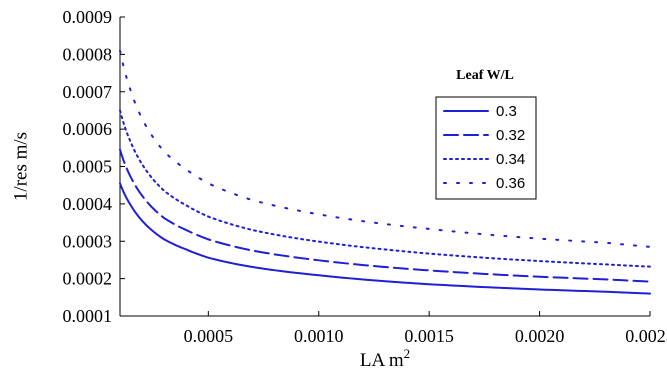 Image resolution: width=667 pixels, height=381 pixels. I want to click on legend-label: 0.36, so click(510, 183).